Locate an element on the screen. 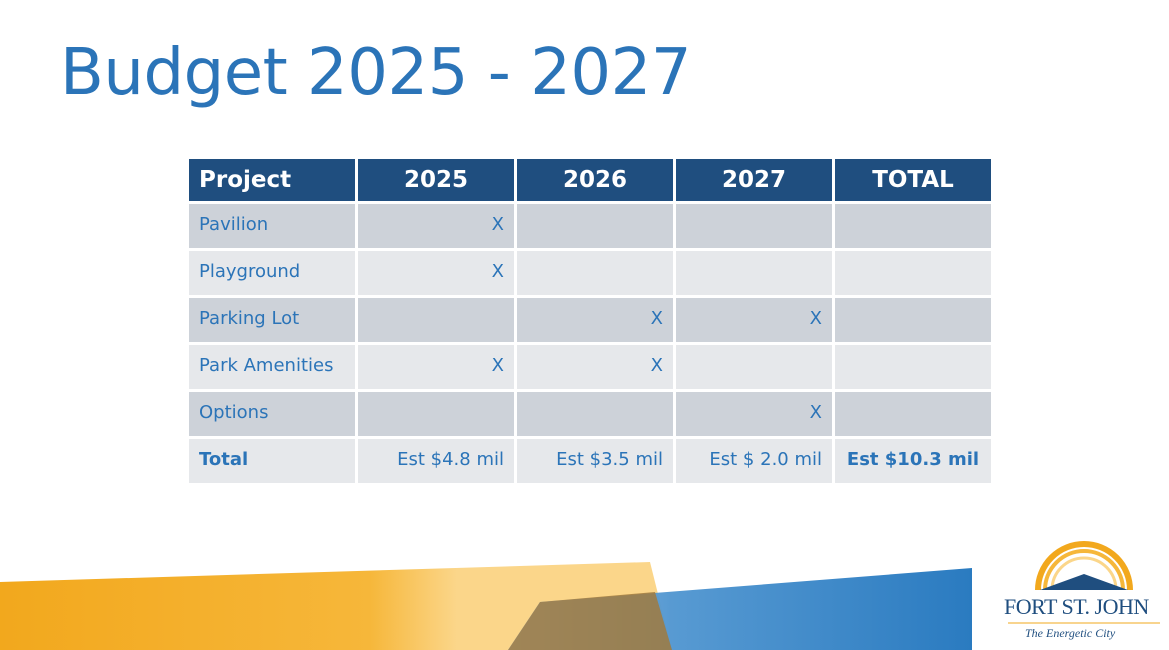 The width and height of the screenshot is (1169, 650). project-cell: Pavilion is located at coordinates (272, 226).